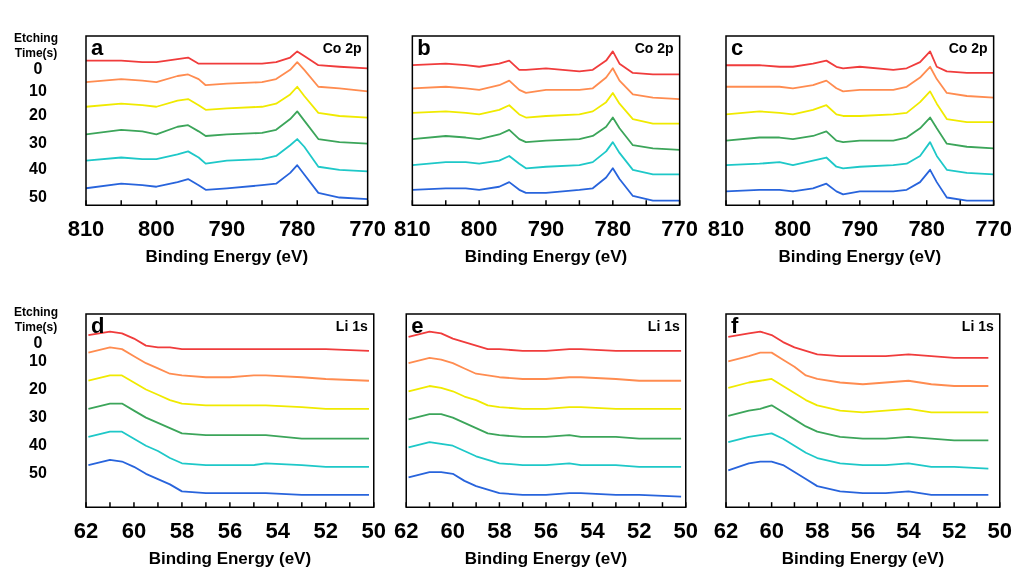 This screenshot has width=1016, height=572. What do you see at coordinates (737, 48) in the screenshot?
I see `annotation: c` at bounding box center [737, 48].